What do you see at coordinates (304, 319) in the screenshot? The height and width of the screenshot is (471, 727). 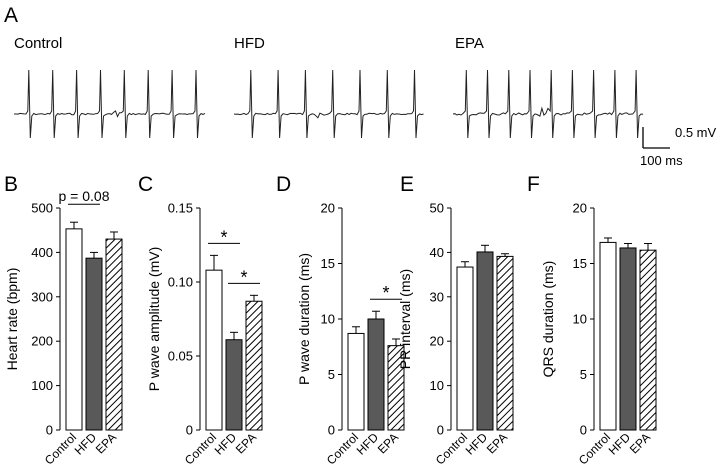 I see `y-axis-label: P wave duration (ms)` at bounding box center [304, 319].